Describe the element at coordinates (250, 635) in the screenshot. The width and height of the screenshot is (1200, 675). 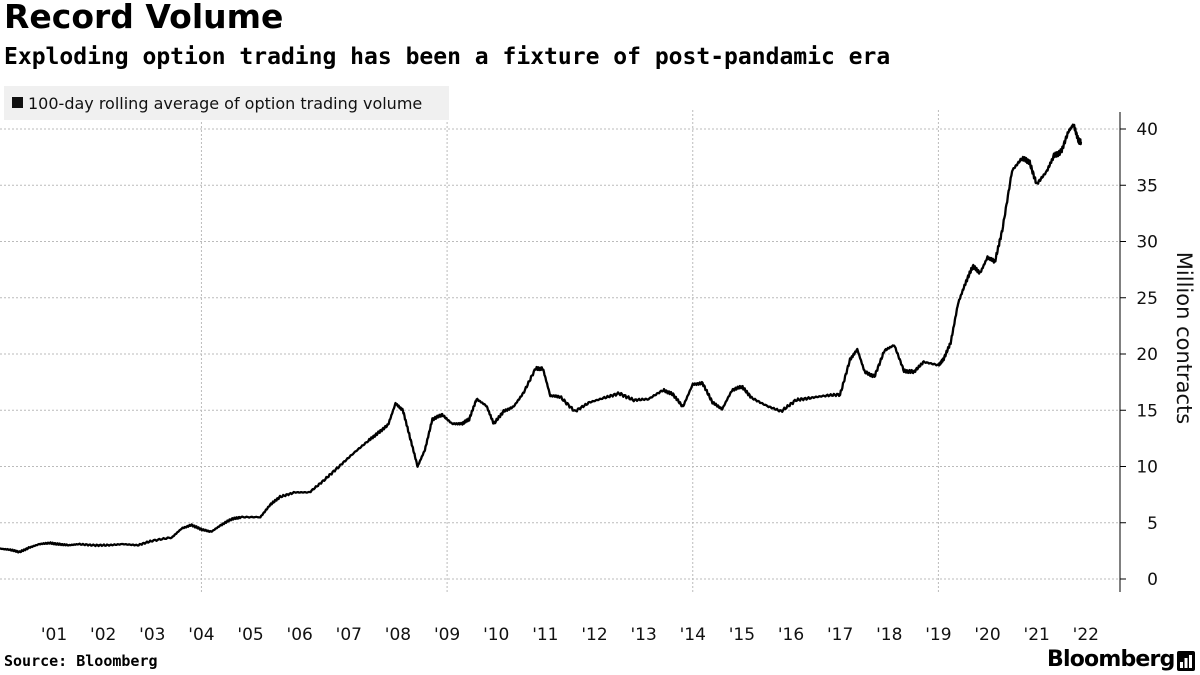
I see `x-tick-label-4: '05` at that location.